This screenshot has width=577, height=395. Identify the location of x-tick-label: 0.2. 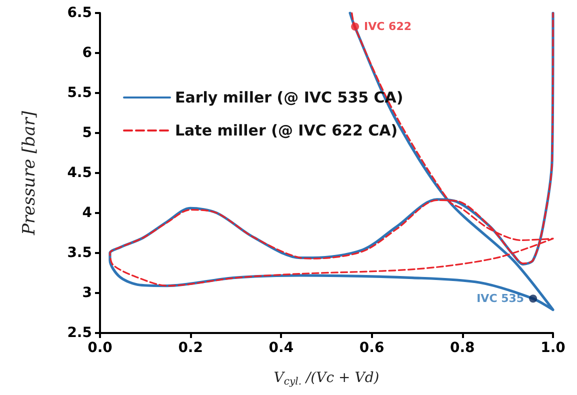
(191, 348).